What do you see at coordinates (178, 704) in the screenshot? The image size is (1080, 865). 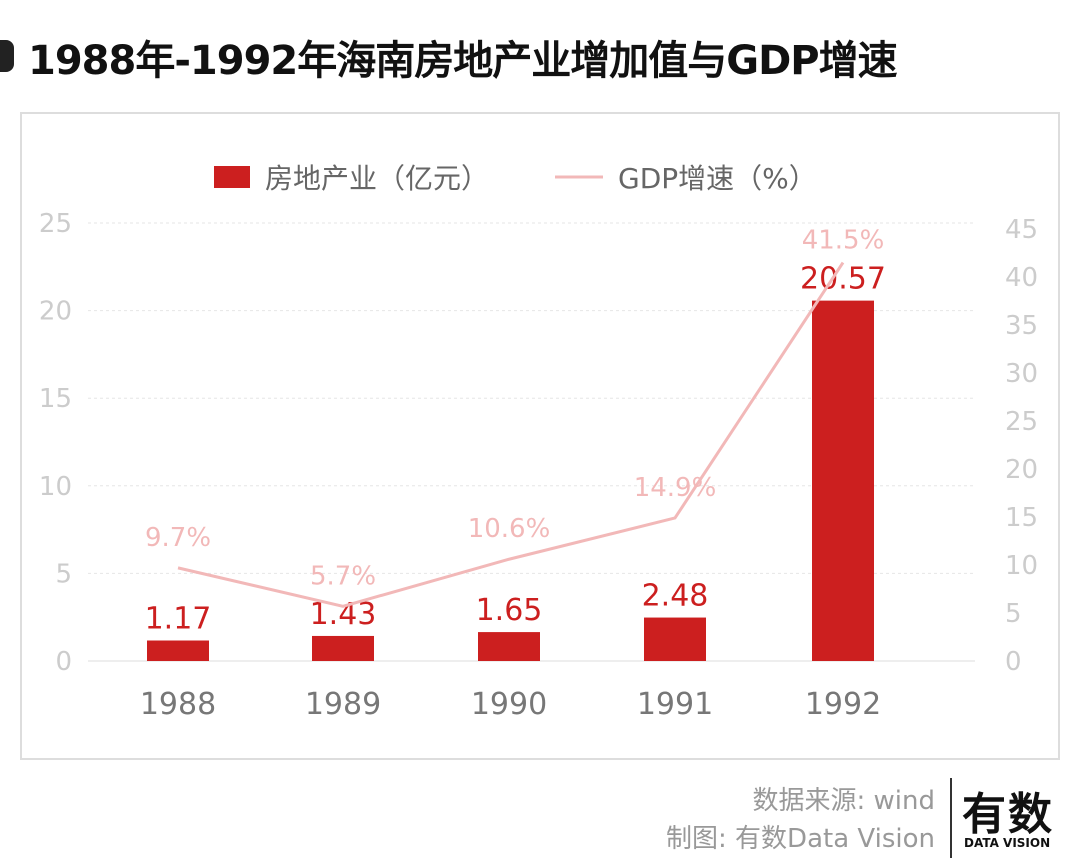 I see `x-tick-label: 1988` at bounding box center [178, 704].